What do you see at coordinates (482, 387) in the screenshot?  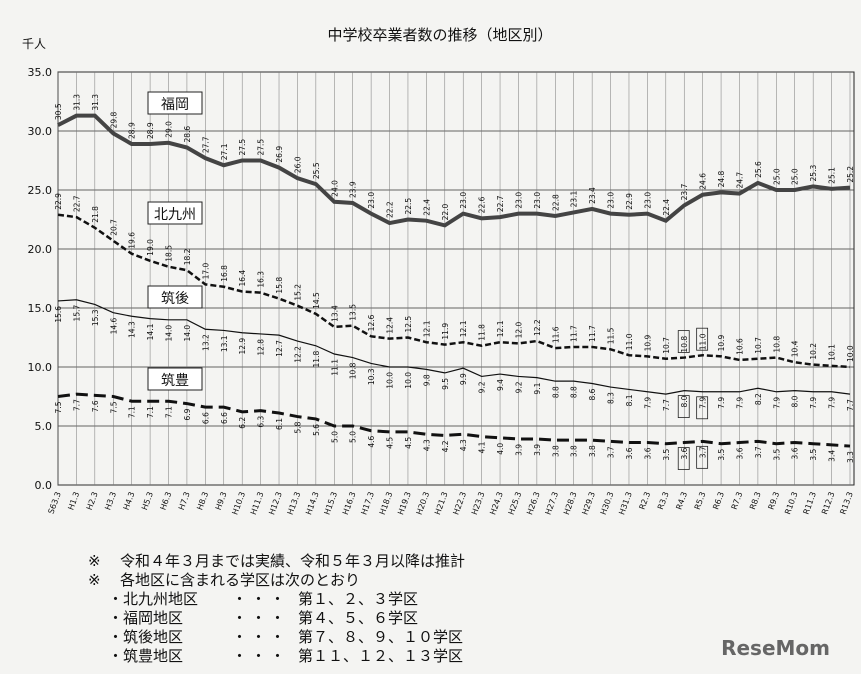 I see `data-label: 9.2` at bounding box center [482, 387].